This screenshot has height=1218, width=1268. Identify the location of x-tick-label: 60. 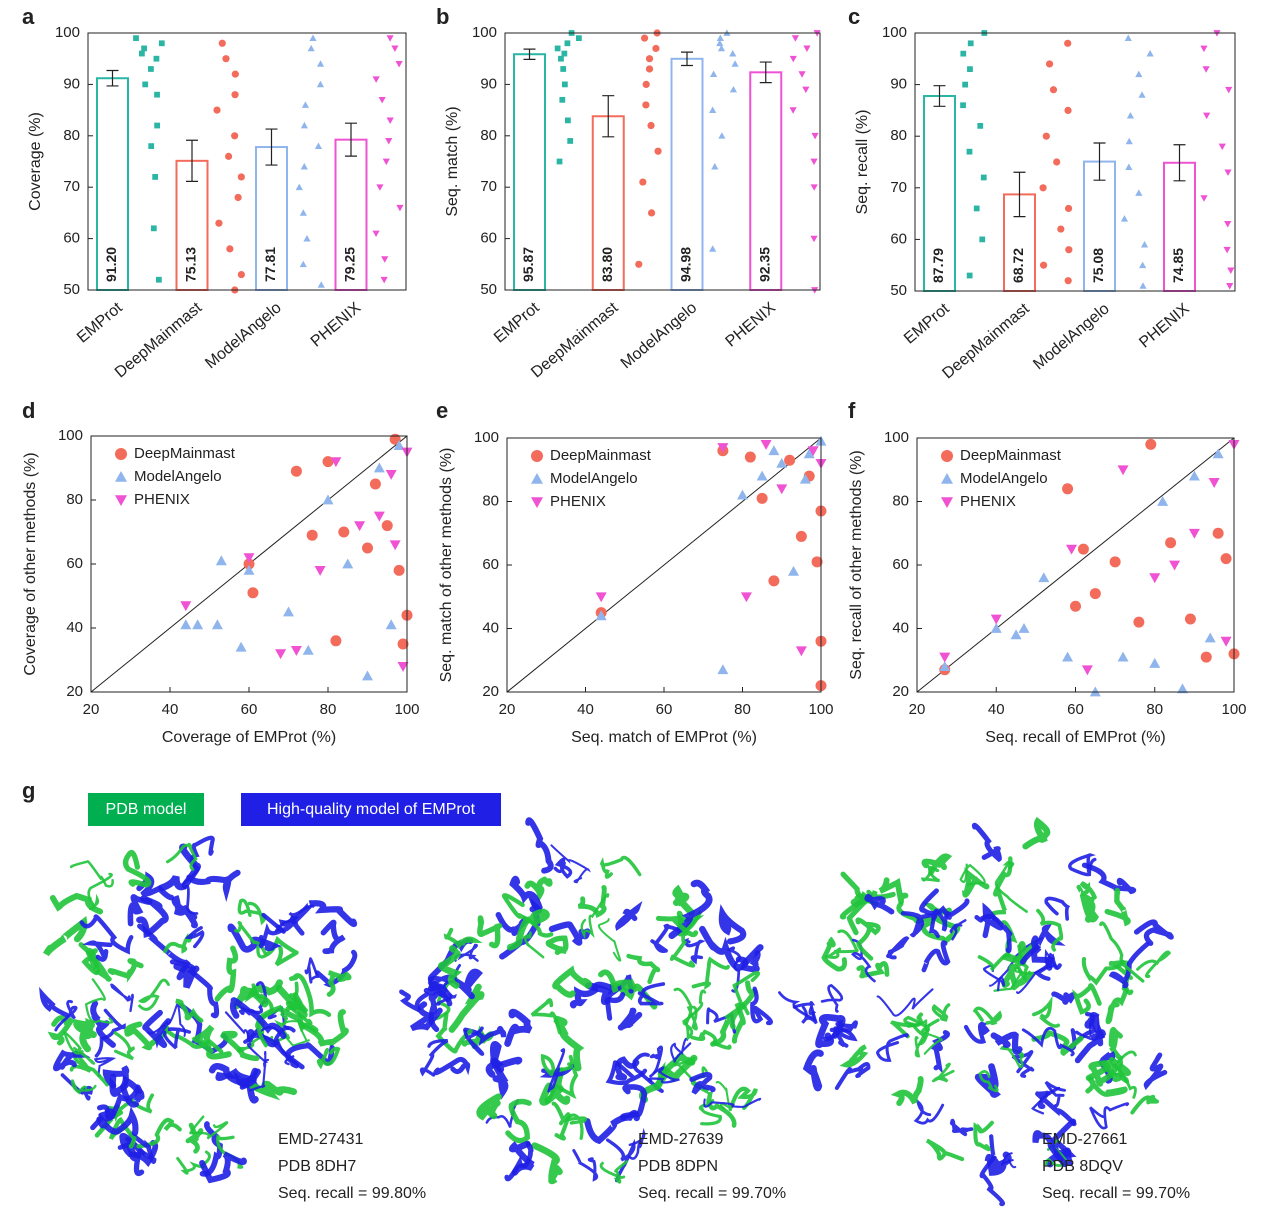
(249, 709).